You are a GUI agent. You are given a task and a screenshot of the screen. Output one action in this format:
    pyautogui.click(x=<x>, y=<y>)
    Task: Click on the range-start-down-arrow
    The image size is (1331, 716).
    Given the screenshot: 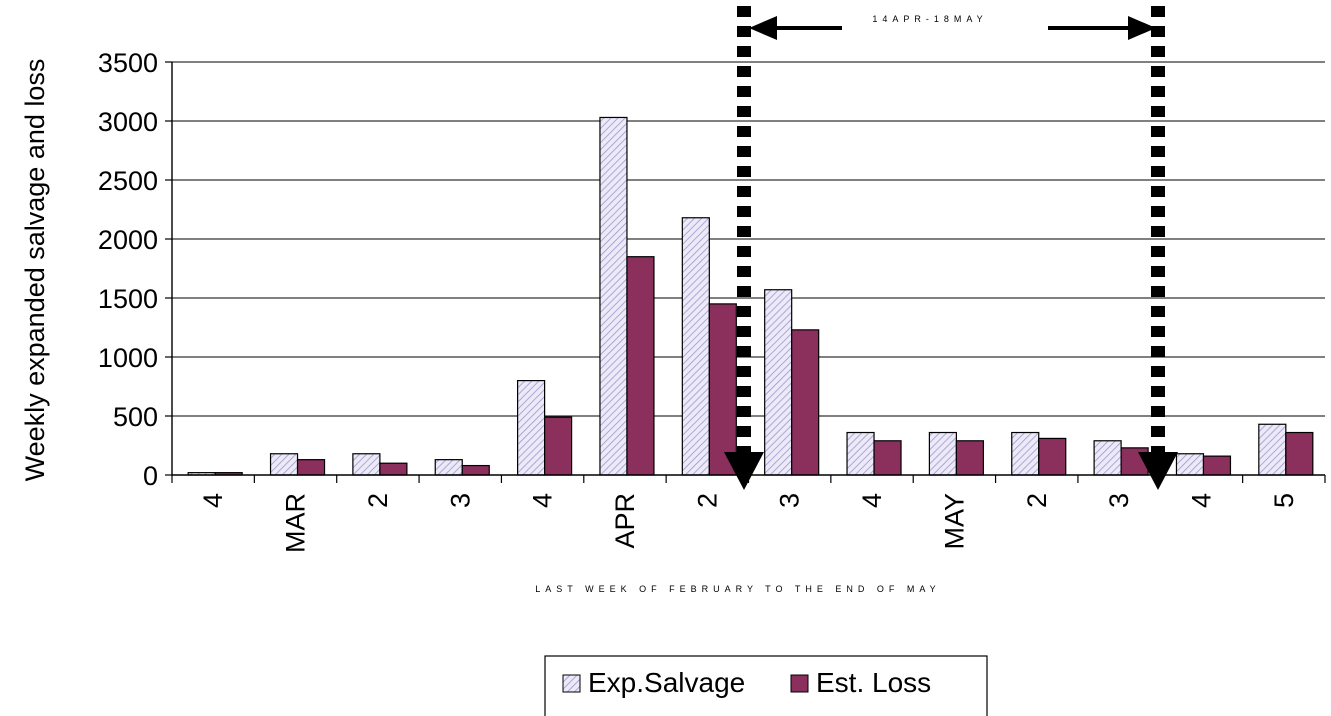 What is the action you would take?
    pyautogui.click(x=744, y=471)
    